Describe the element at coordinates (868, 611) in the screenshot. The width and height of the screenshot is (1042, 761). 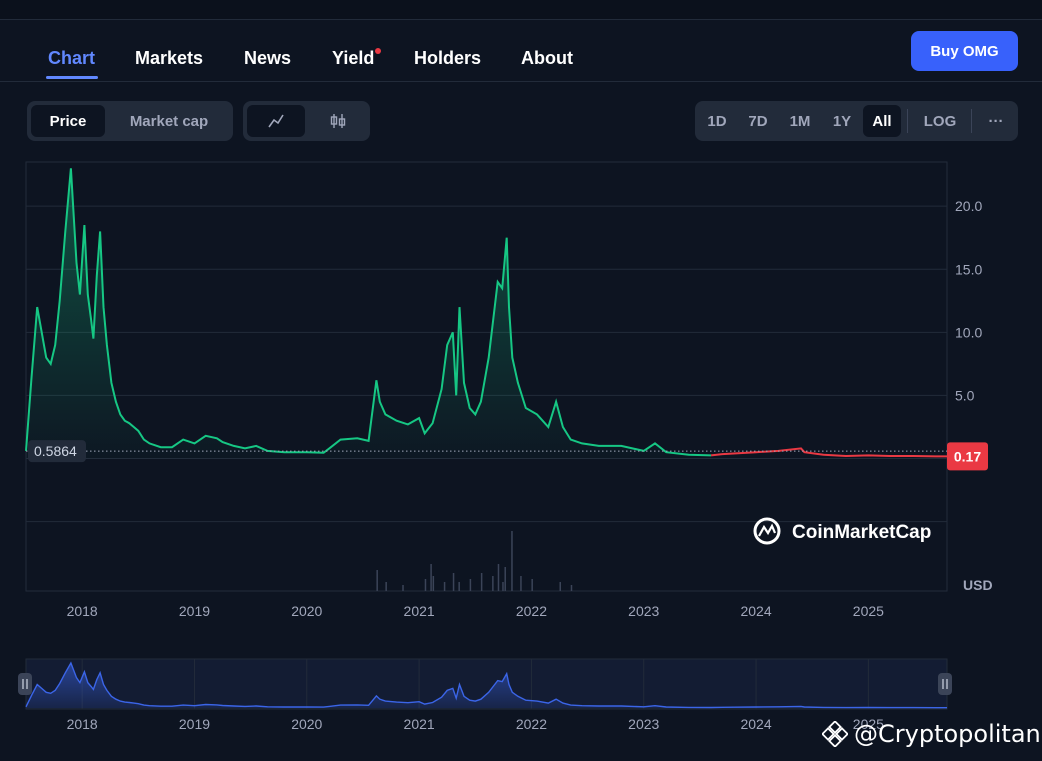
I see `x-tick-label: 2025` at that location.